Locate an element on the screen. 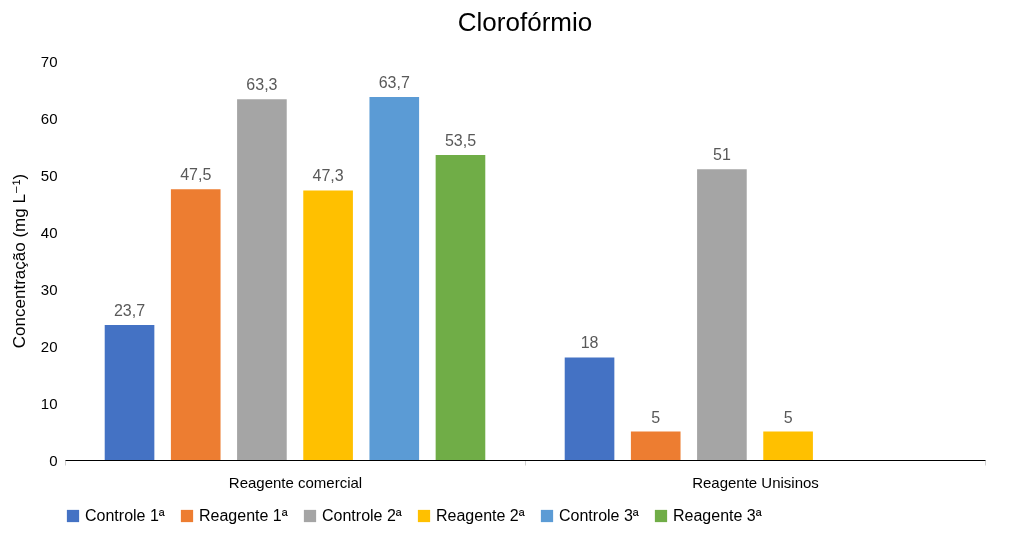 The width and height of the screenshot is (1018, 547). y-tick-label: 60 is located at coordinates (49, 118).